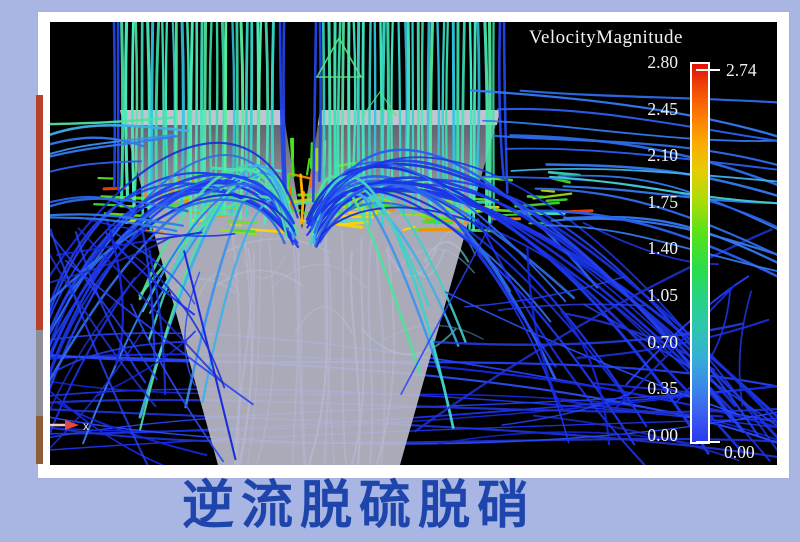  I want to click on axis-triad: x, so click(69, 426).